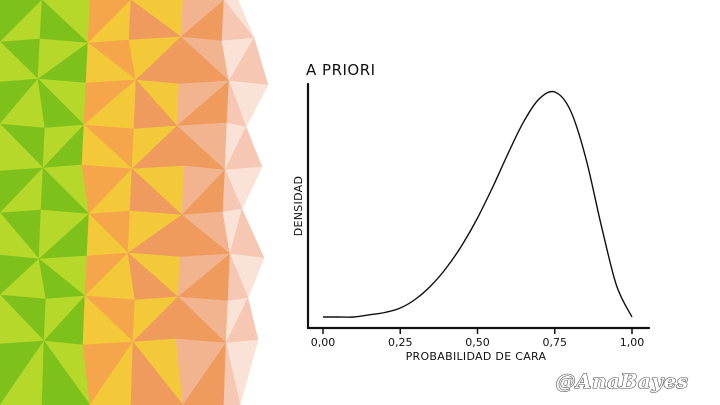  I want to click on x-axis-label: PROBABILIDAD DE CARA, so click(476, 356).